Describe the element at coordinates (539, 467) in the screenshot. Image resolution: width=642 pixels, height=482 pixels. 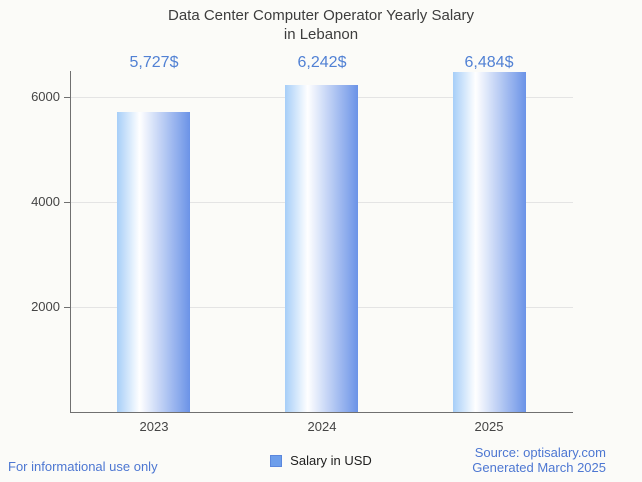
I see `footer-generated-line: Generated March 2025` at that location.